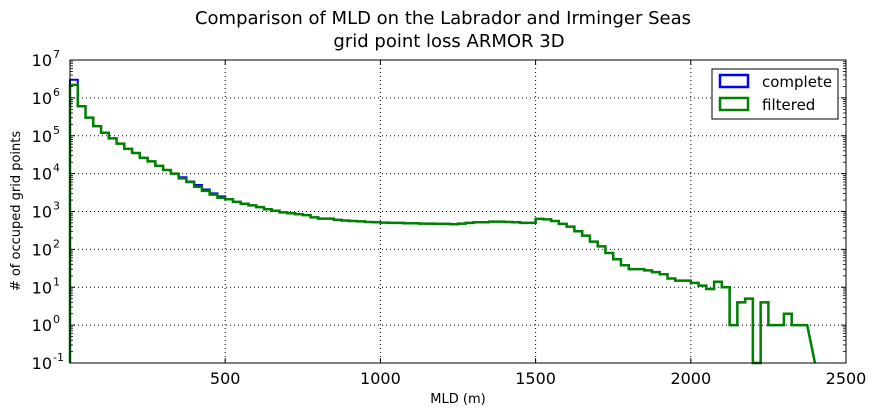  I want to click on y-tick-label: 10 -1, so click(48, 362).